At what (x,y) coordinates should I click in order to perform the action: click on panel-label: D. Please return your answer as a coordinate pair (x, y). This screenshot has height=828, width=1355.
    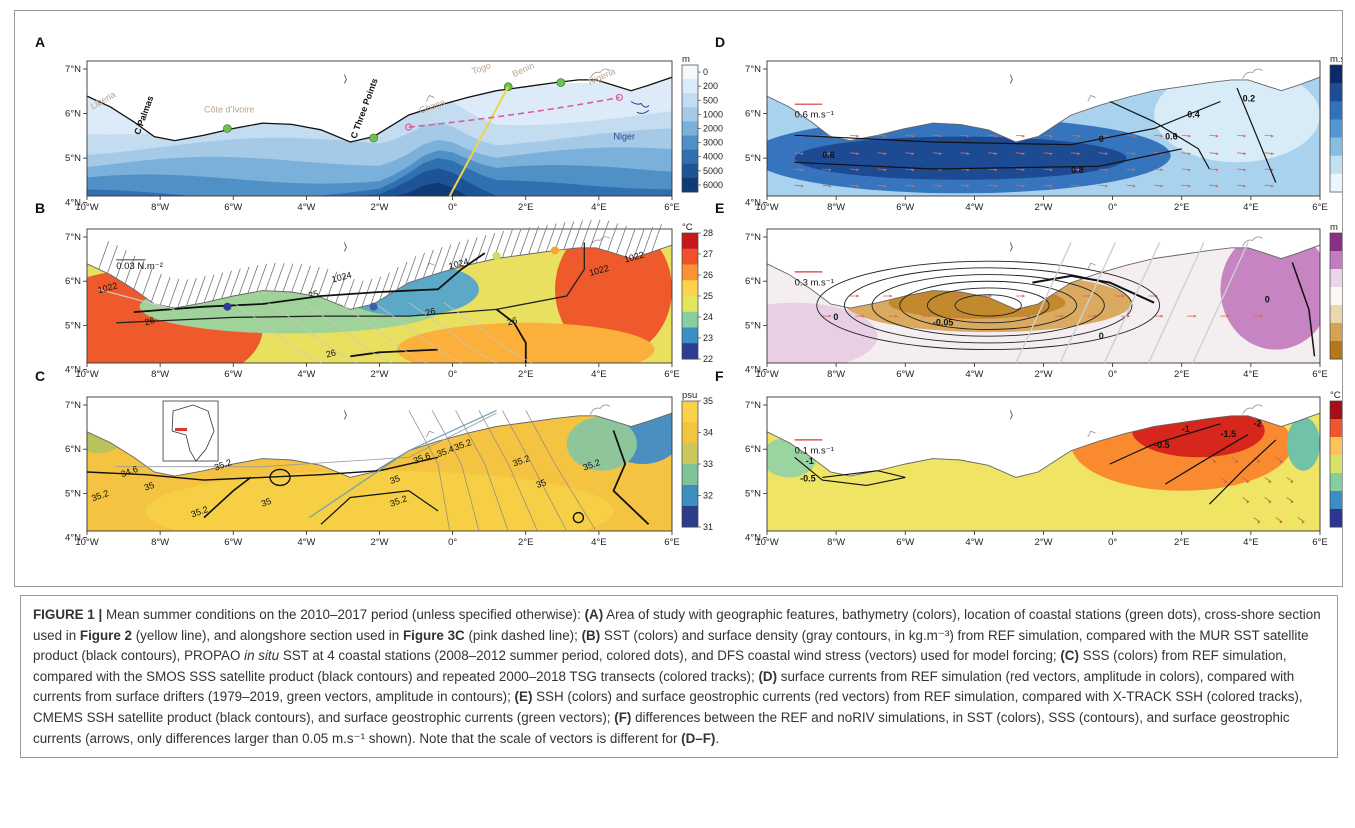
    Looking at the image, I should click on (720, 42).